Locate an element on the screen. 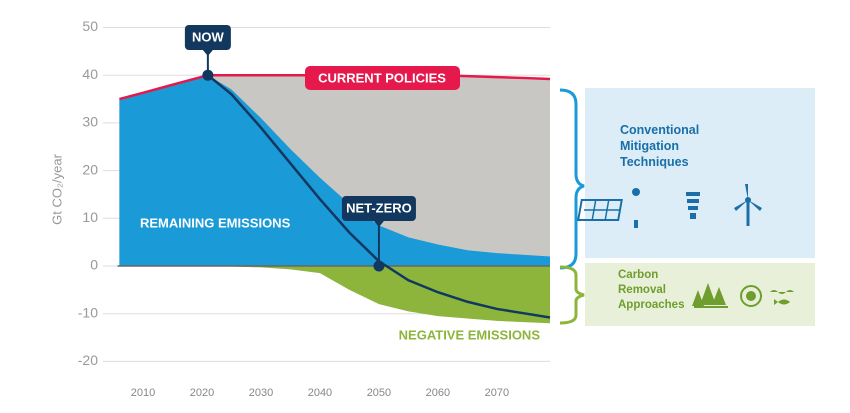 The width and height of the screenshot is (850, 413). x-tick-label: 2010 is located at coordinates (143, 393).